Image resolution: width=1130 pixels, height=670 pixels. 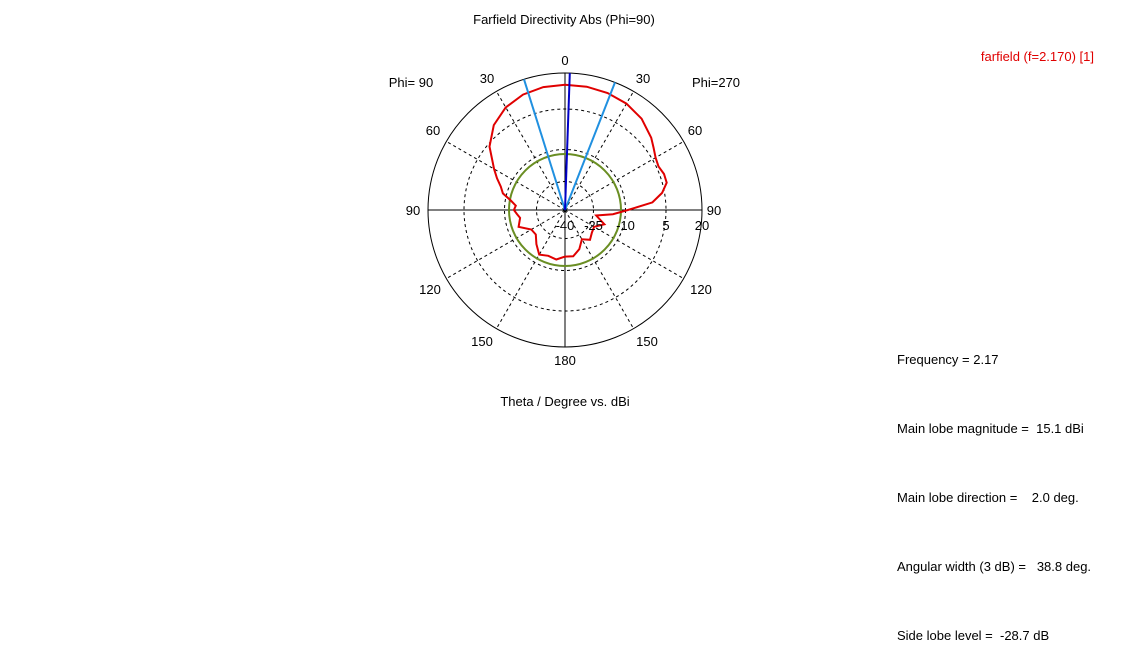 I want to click on angle-label-150-left: 150, so click(x=482, y=341).